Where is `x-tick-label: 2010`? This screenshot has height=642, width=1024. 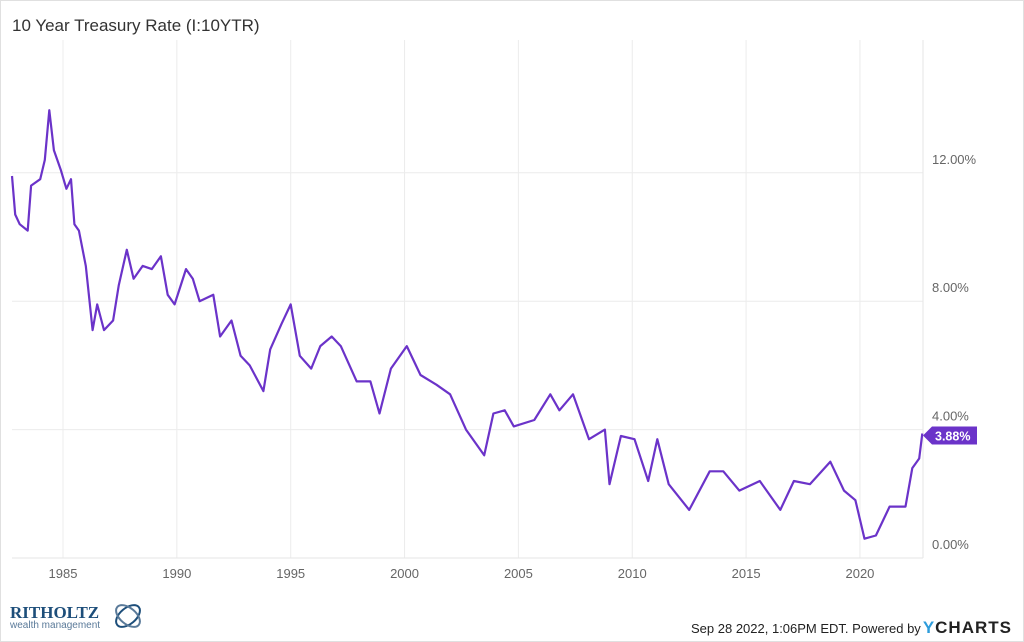 x-tick-label: 2010 is located at coordinates (632, 573).